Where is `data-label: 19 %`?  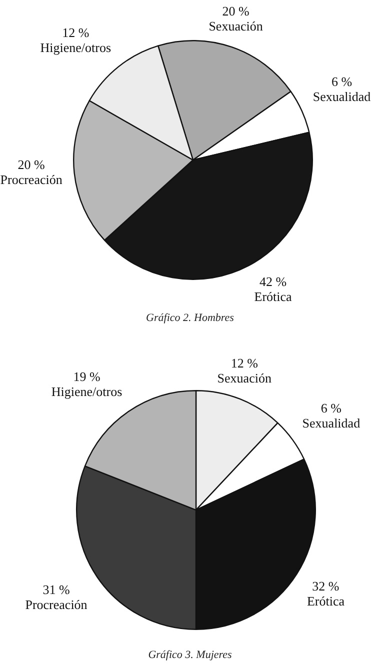
data-label: 19 % is located at coordinates (86, 376).